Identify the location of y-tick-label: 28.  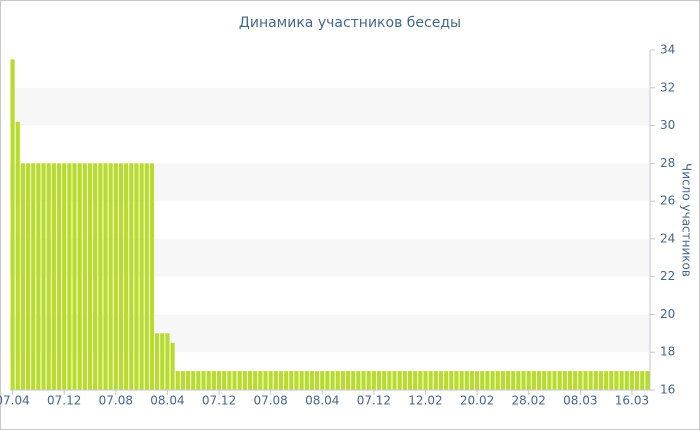
(667, 163).